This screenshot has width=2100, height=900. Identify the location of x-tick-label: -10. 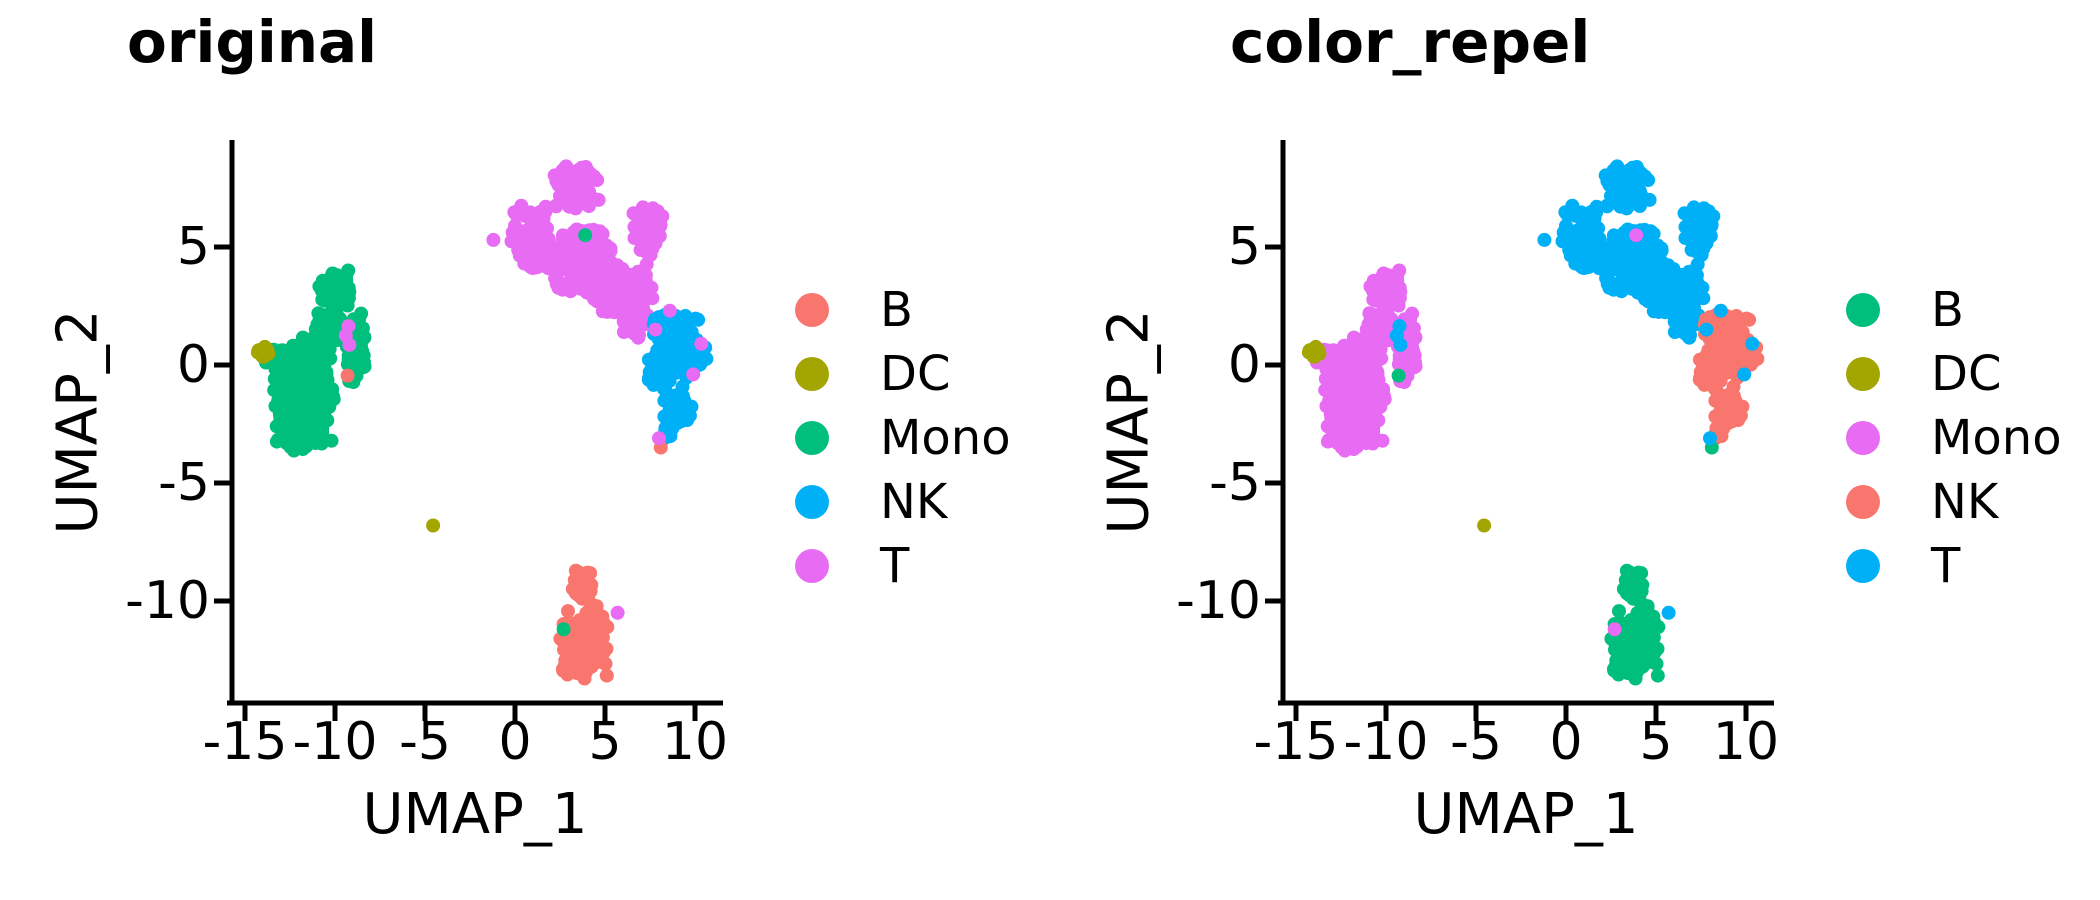
(335, 742).